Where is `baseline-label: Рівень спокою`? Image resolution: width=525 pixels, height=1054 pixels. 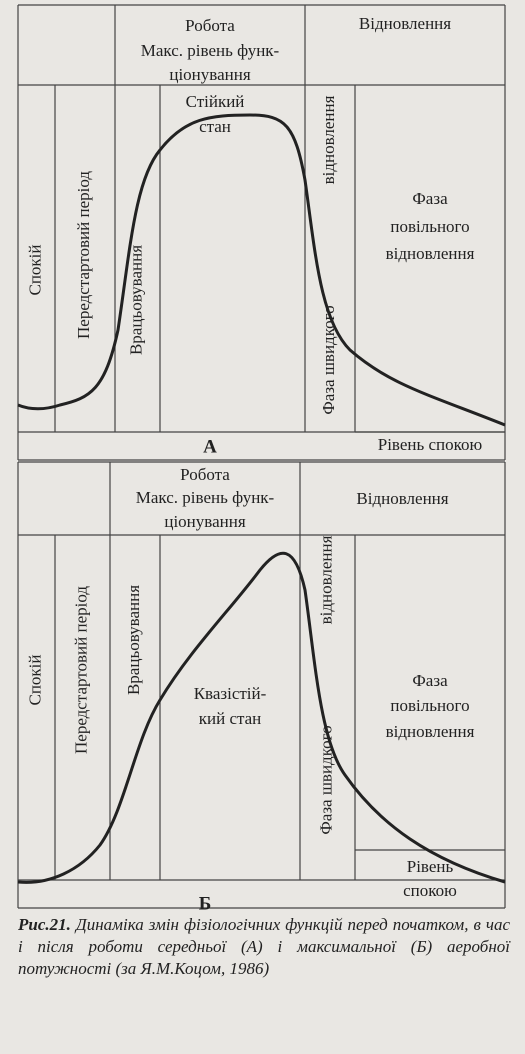
baseline-label: Рівень спокою is located at coordinates (430, 444).